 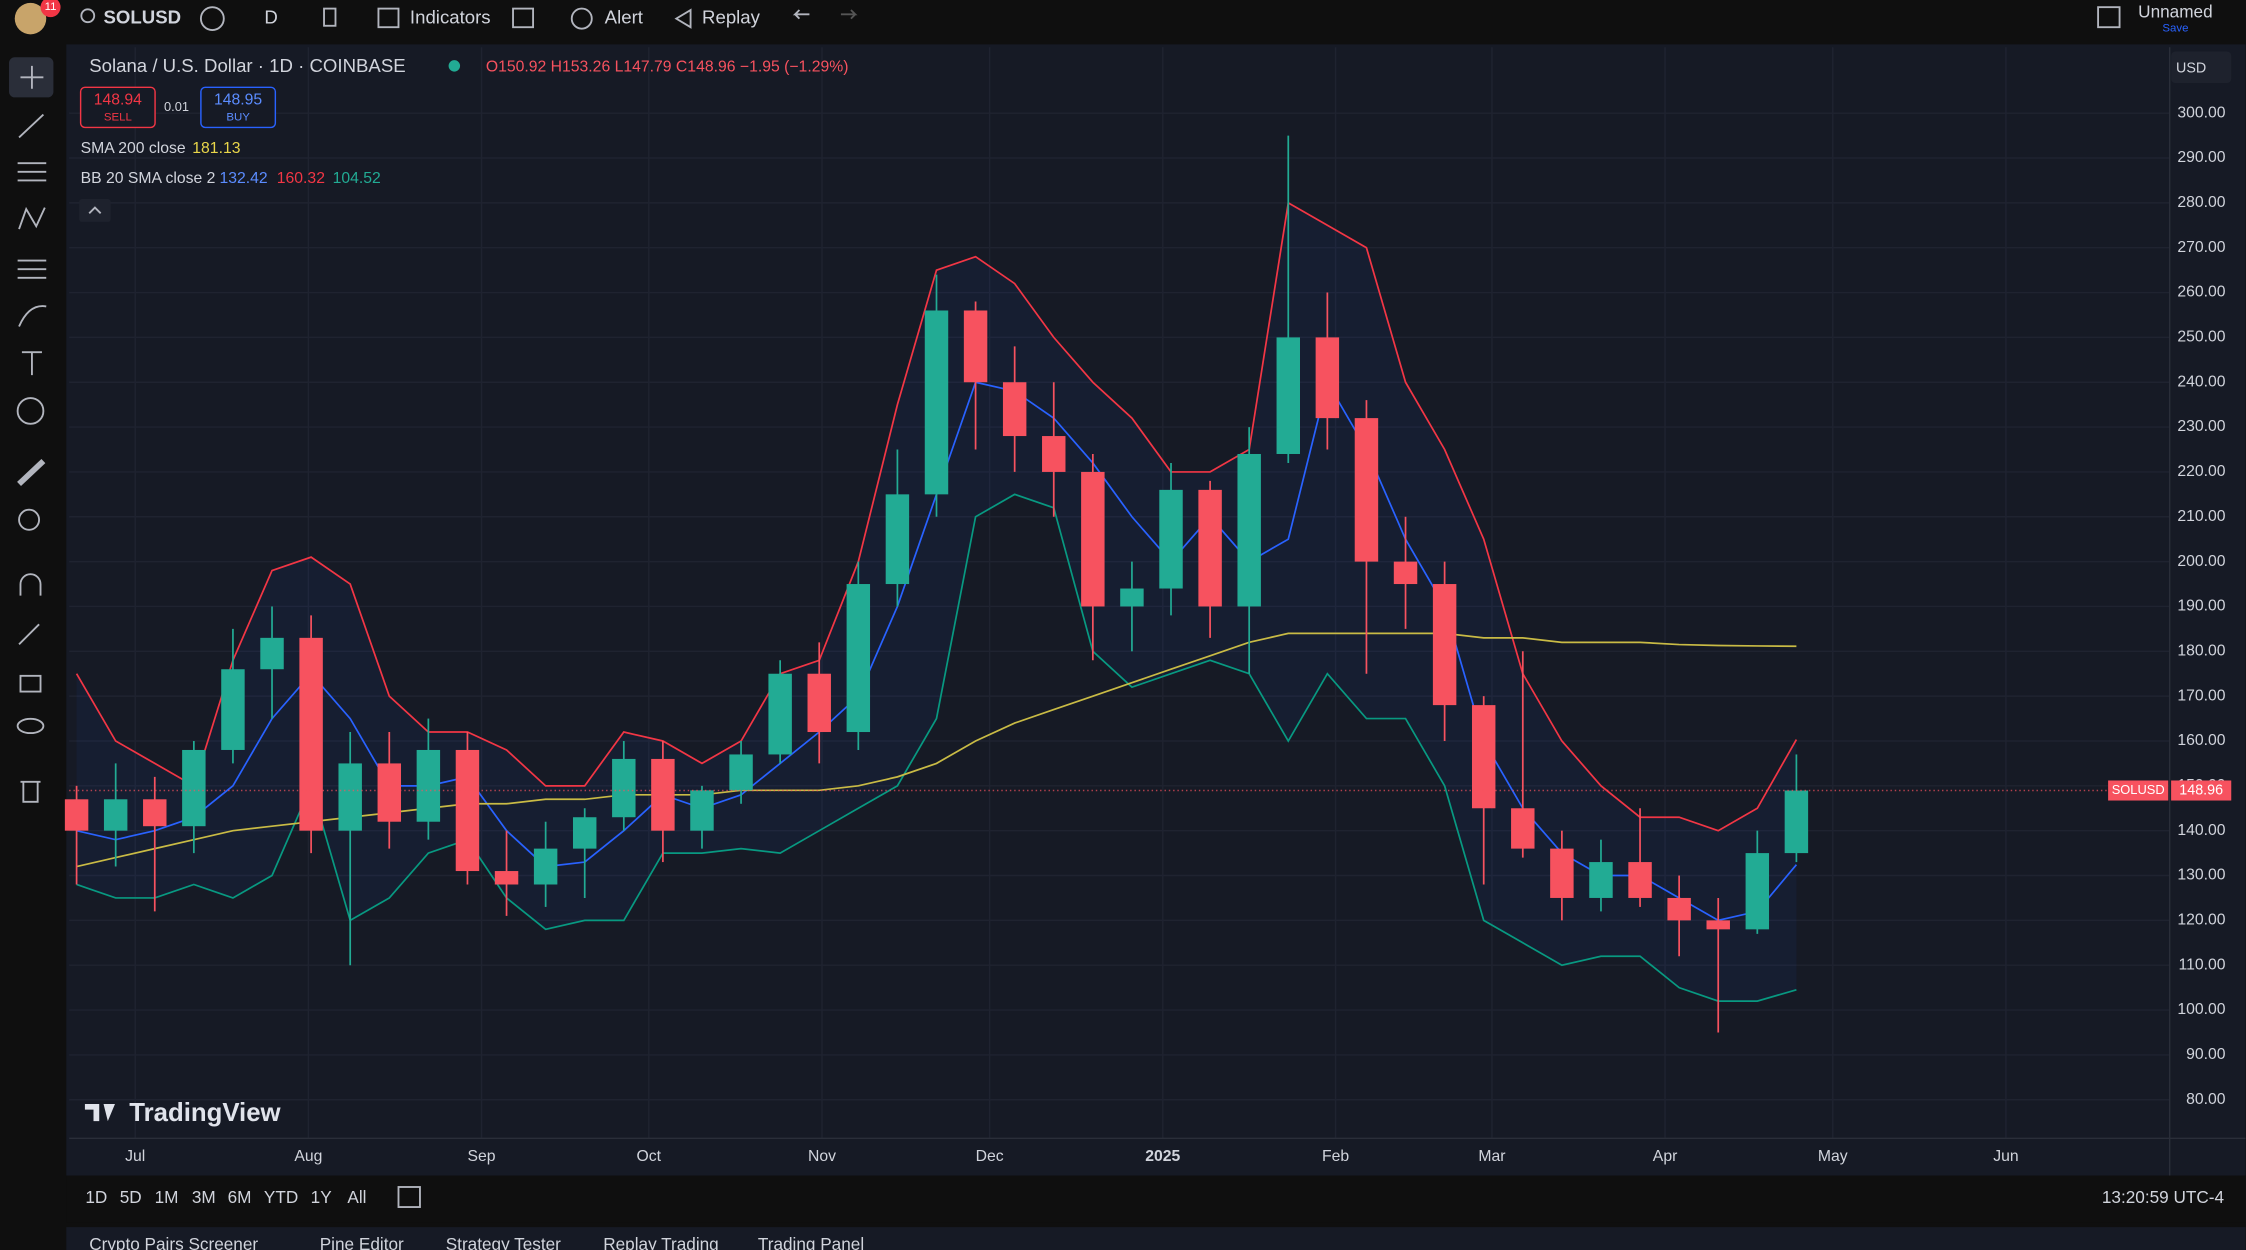 I want to click on buy-button, so click(x=238, y=107).